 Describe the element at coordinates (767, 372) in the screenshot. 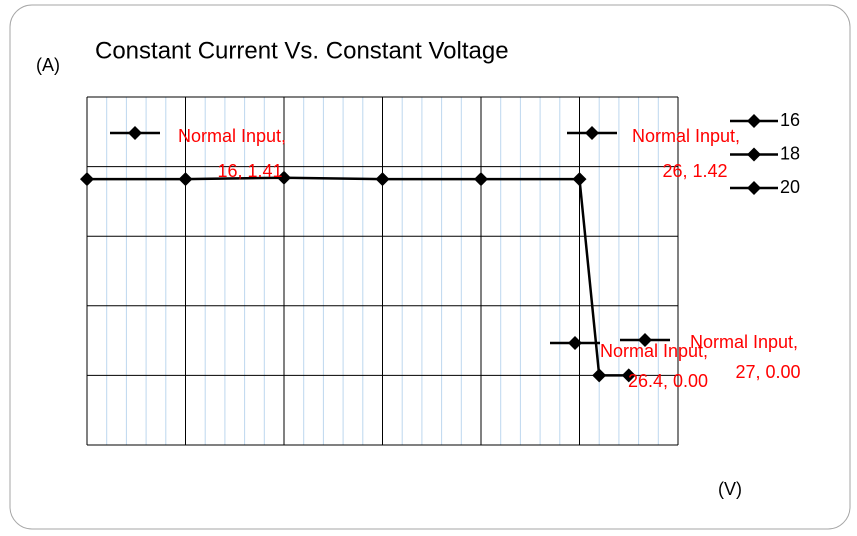

I see `annotation-text: 27, 0.00` at that location.